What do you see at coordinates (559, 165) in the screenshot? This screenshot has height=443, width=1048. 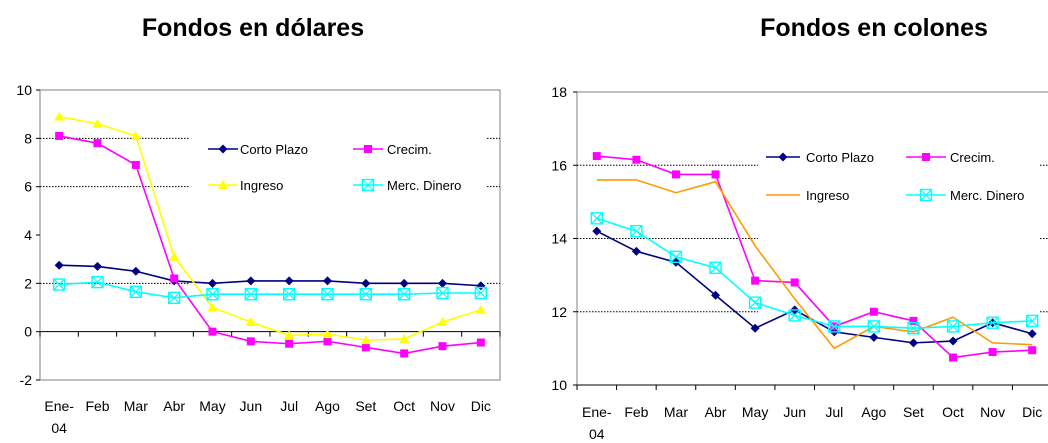 I see `y-tick-label-colones-16: 16` at bounding box center [559, 165].